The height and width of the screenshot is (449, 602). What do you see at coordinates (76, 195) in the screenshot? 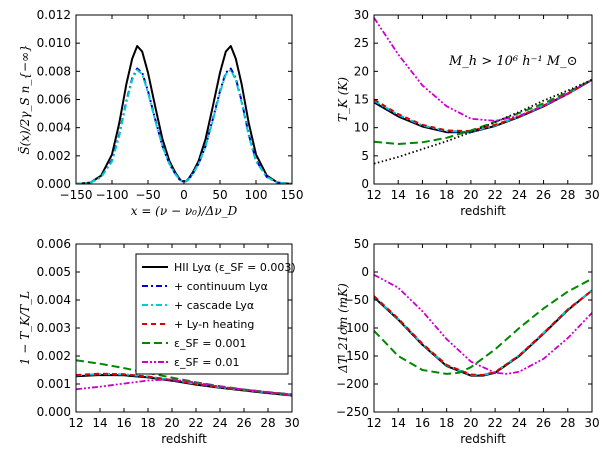
I see `x-tick-label: −150` at bounding box center [76, 195].